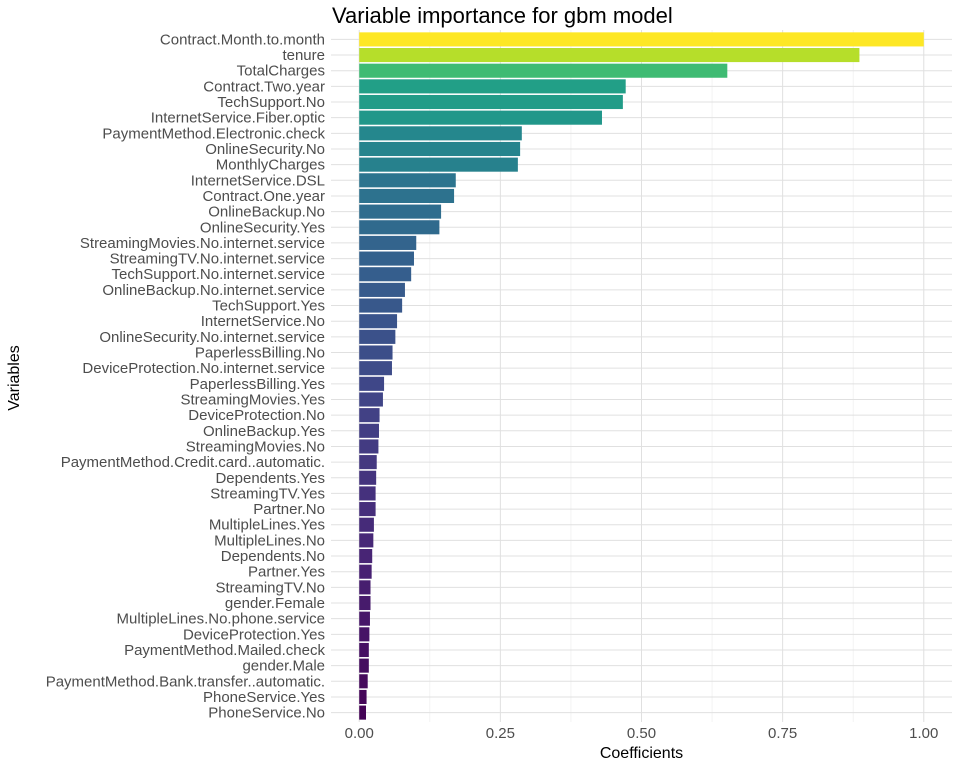 Image resolution: width=960 pixels, height=768 pixels. Describe the element at coordinates (14, 378) in the screenshot. I see `y-axis-title: Variables` at that location.